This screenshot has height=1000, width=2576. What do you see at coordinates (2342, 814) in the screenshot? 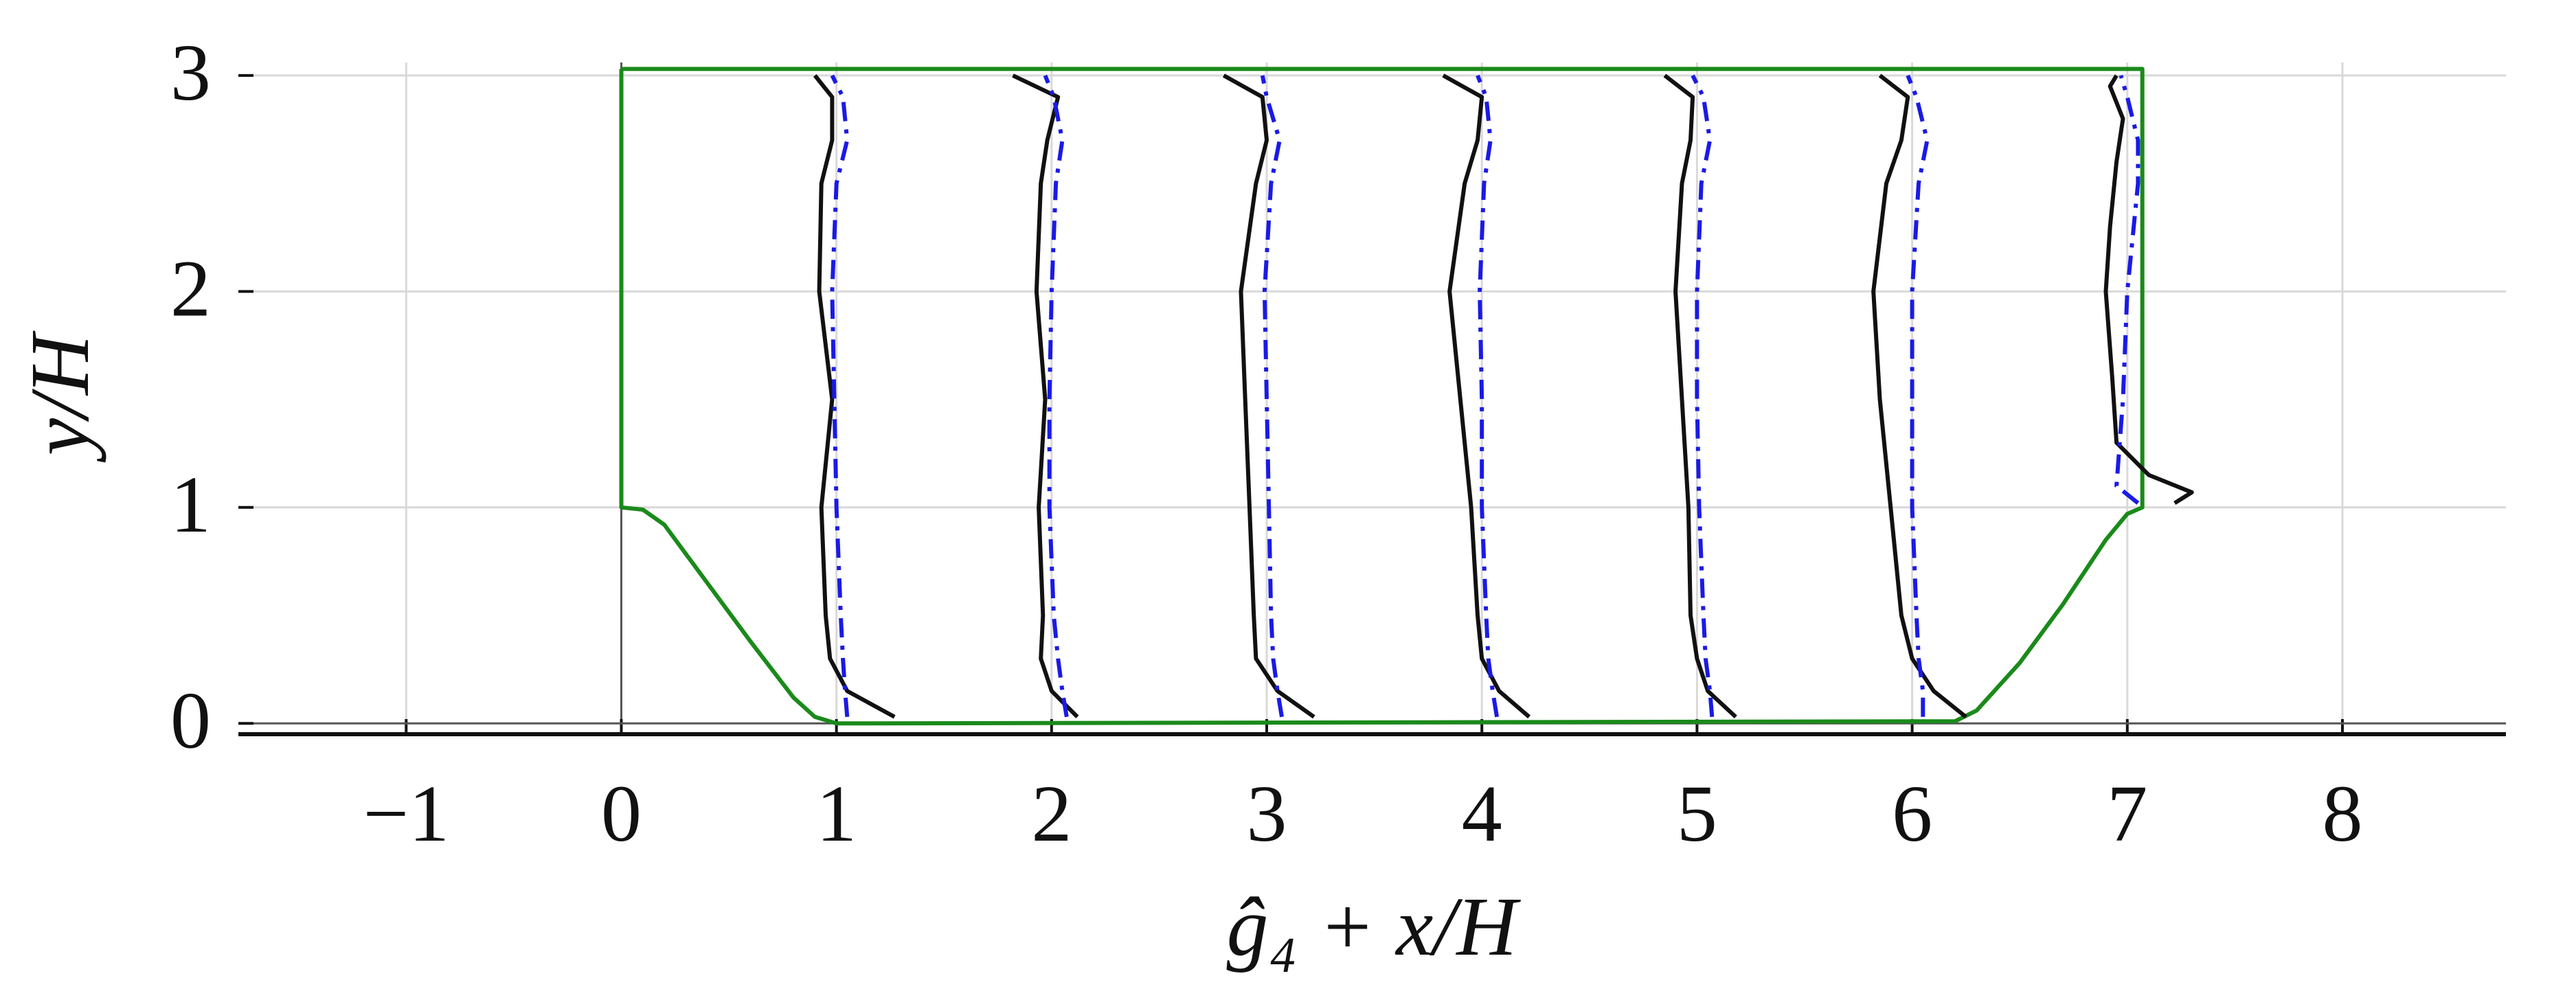
I see `x-tick-label: 8` at bounding box center [2342, 814].